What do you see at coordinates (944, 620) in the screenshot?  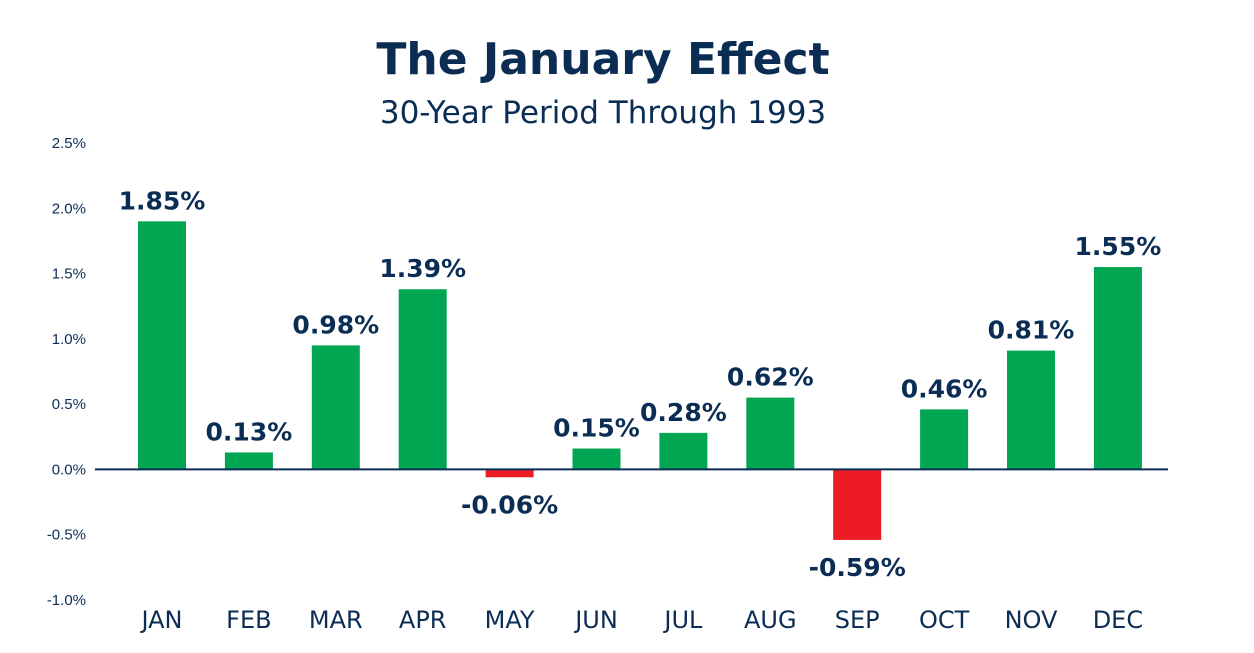 I see `x-tick-label: OCT` at bounding box center [944, 620].